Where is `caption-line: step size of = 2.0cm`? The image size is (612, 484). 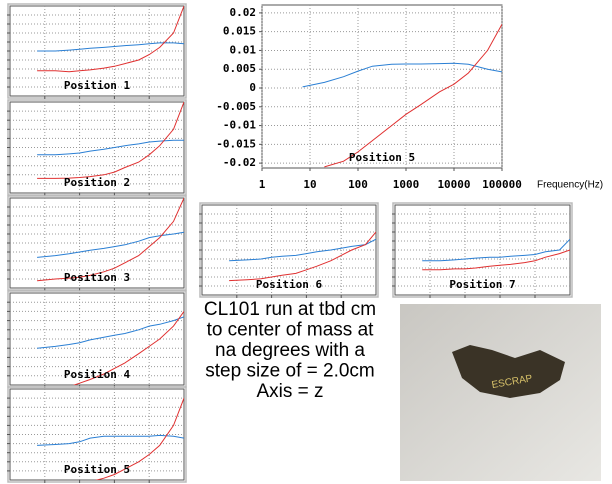 caption-line: step size of = 2.0cm is located at coordinates (290, 371).